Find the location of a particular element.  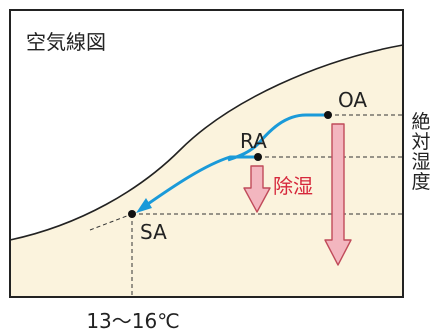

ra-label: RA is located at coordinates (253, 141).